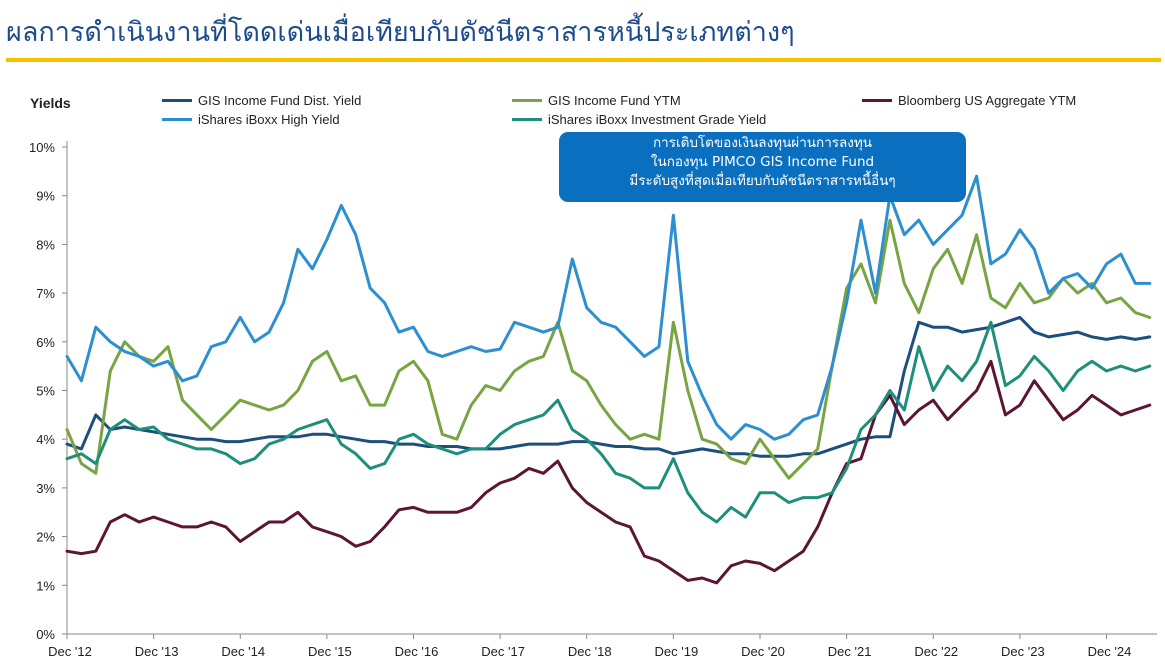  Describe the element at coordinates (762, 143) in the screenshot. I see `callout-line: การเติบโตของเงินลงทุนผ่านการลงทุน` at that location.